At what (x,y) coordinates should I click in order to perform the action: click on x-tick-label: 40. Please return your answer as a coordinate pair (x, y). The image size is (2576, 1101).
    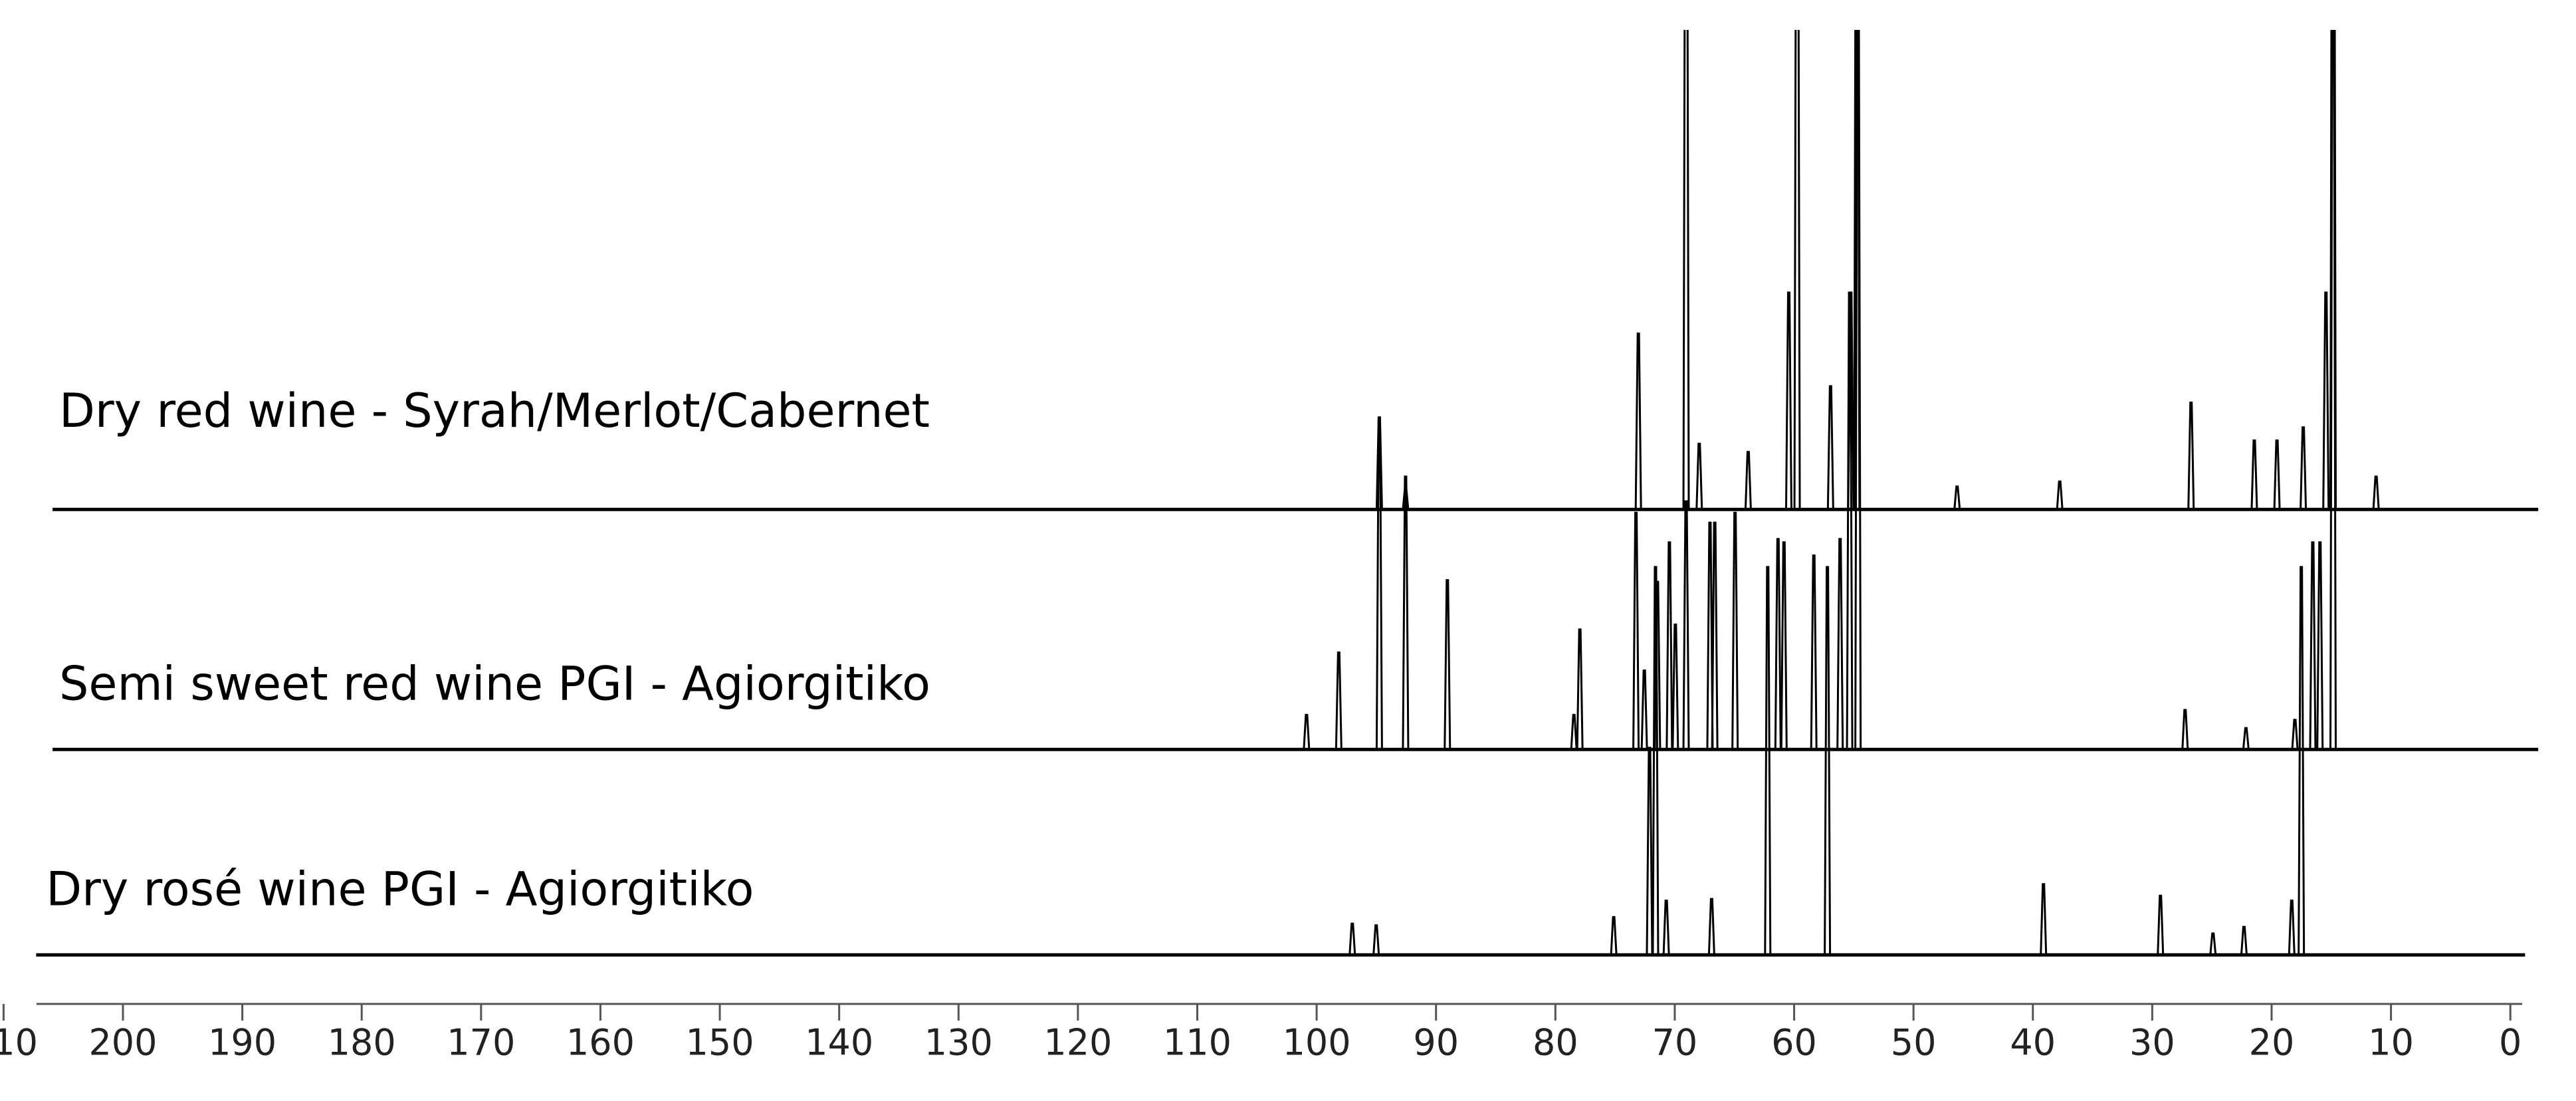
    Looking at the image, I should click on (2033, 1043).